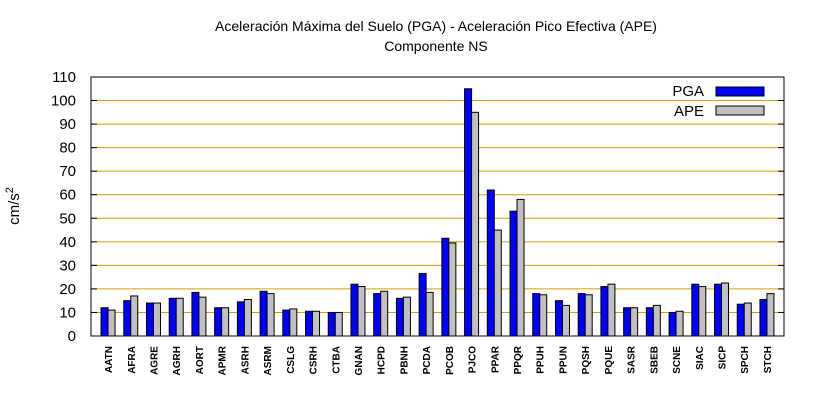  I want to click on y-tick-label: 70, so click(67, 171).